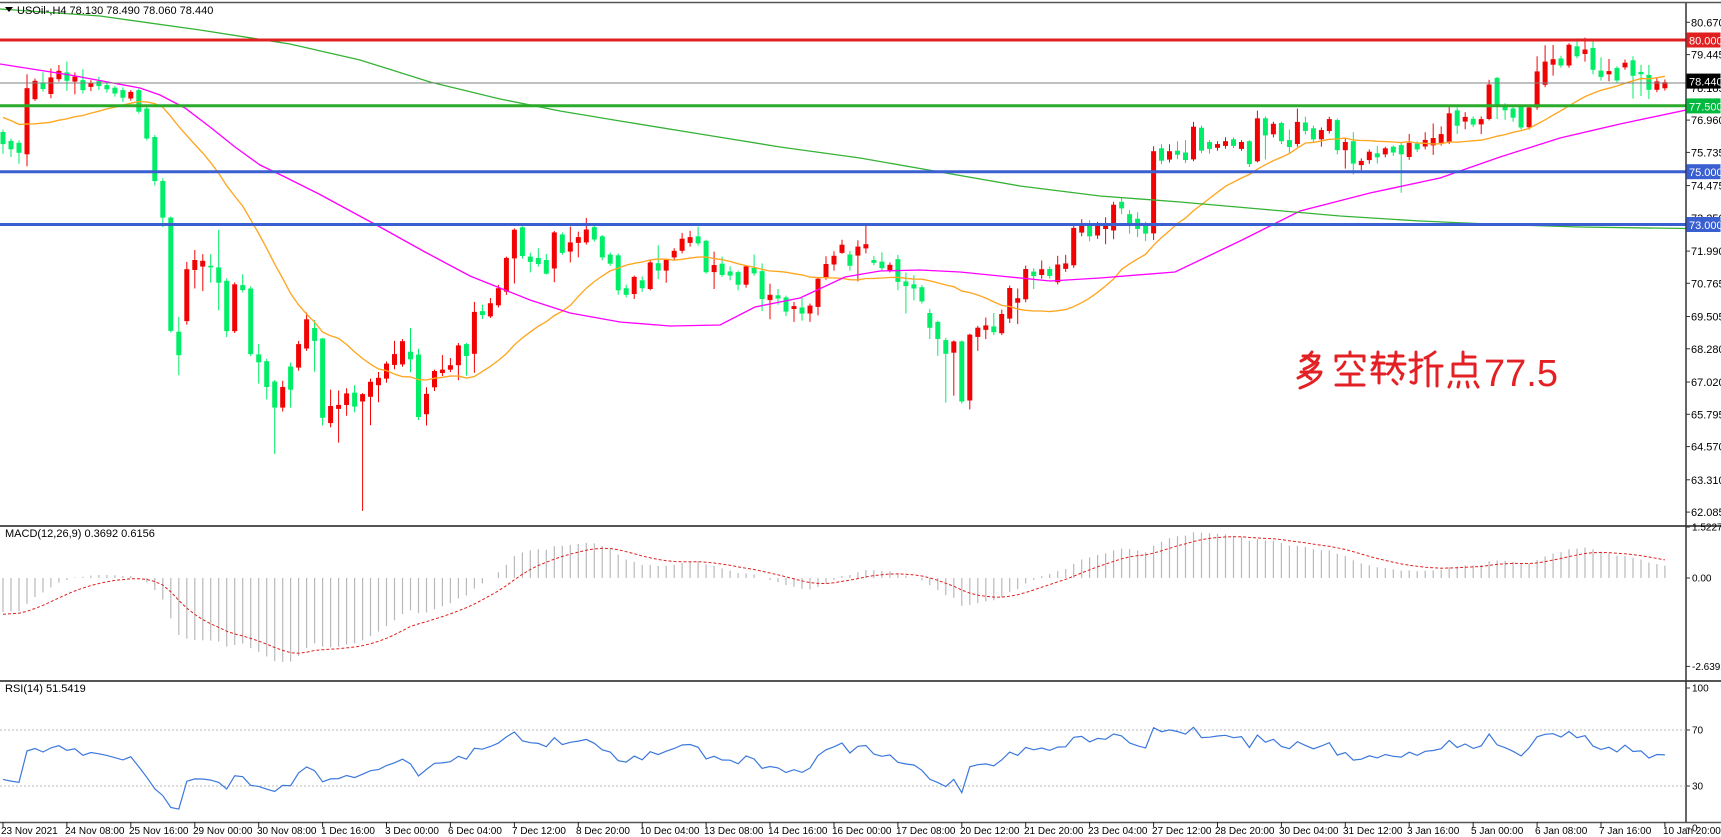  Describe the element at coordinates (1705, 173) in the screenshot. I see `svg-text: 75.000` at that location.